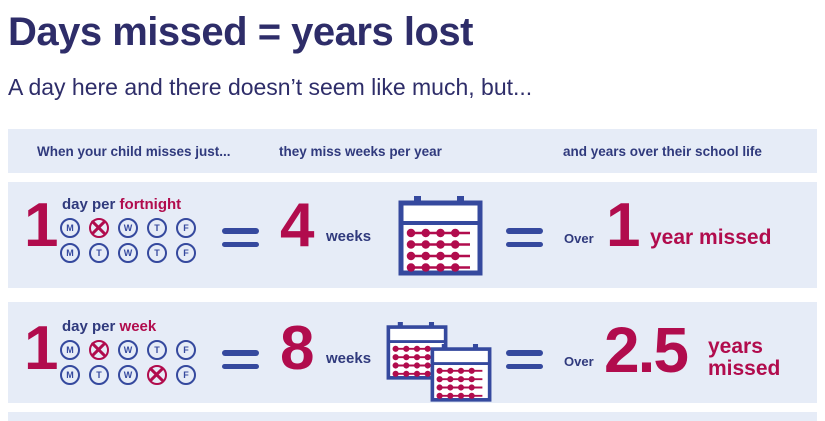 The image size is (825, 421). I want to click on frequency-label: day per week, so click(128, 326).